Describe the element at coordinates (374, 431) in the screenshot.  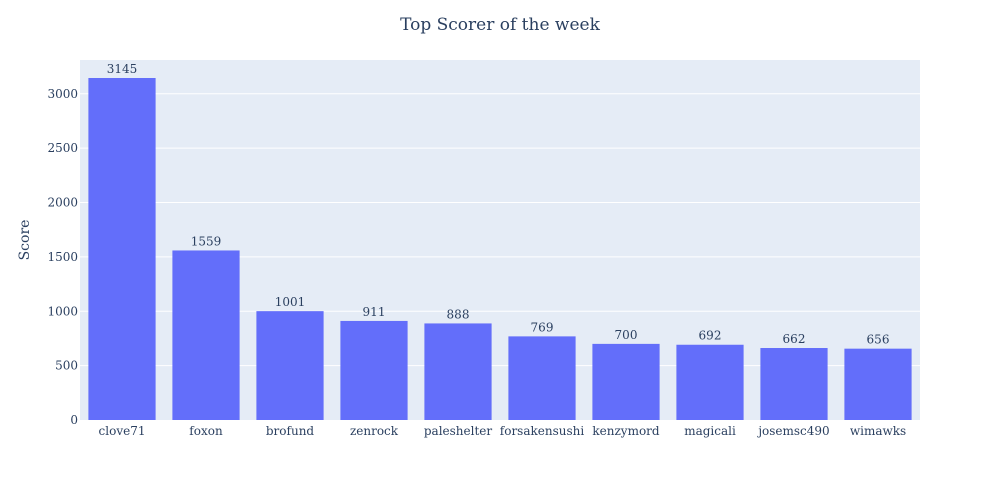
I see `x-tick-label: zenrock` at that location.